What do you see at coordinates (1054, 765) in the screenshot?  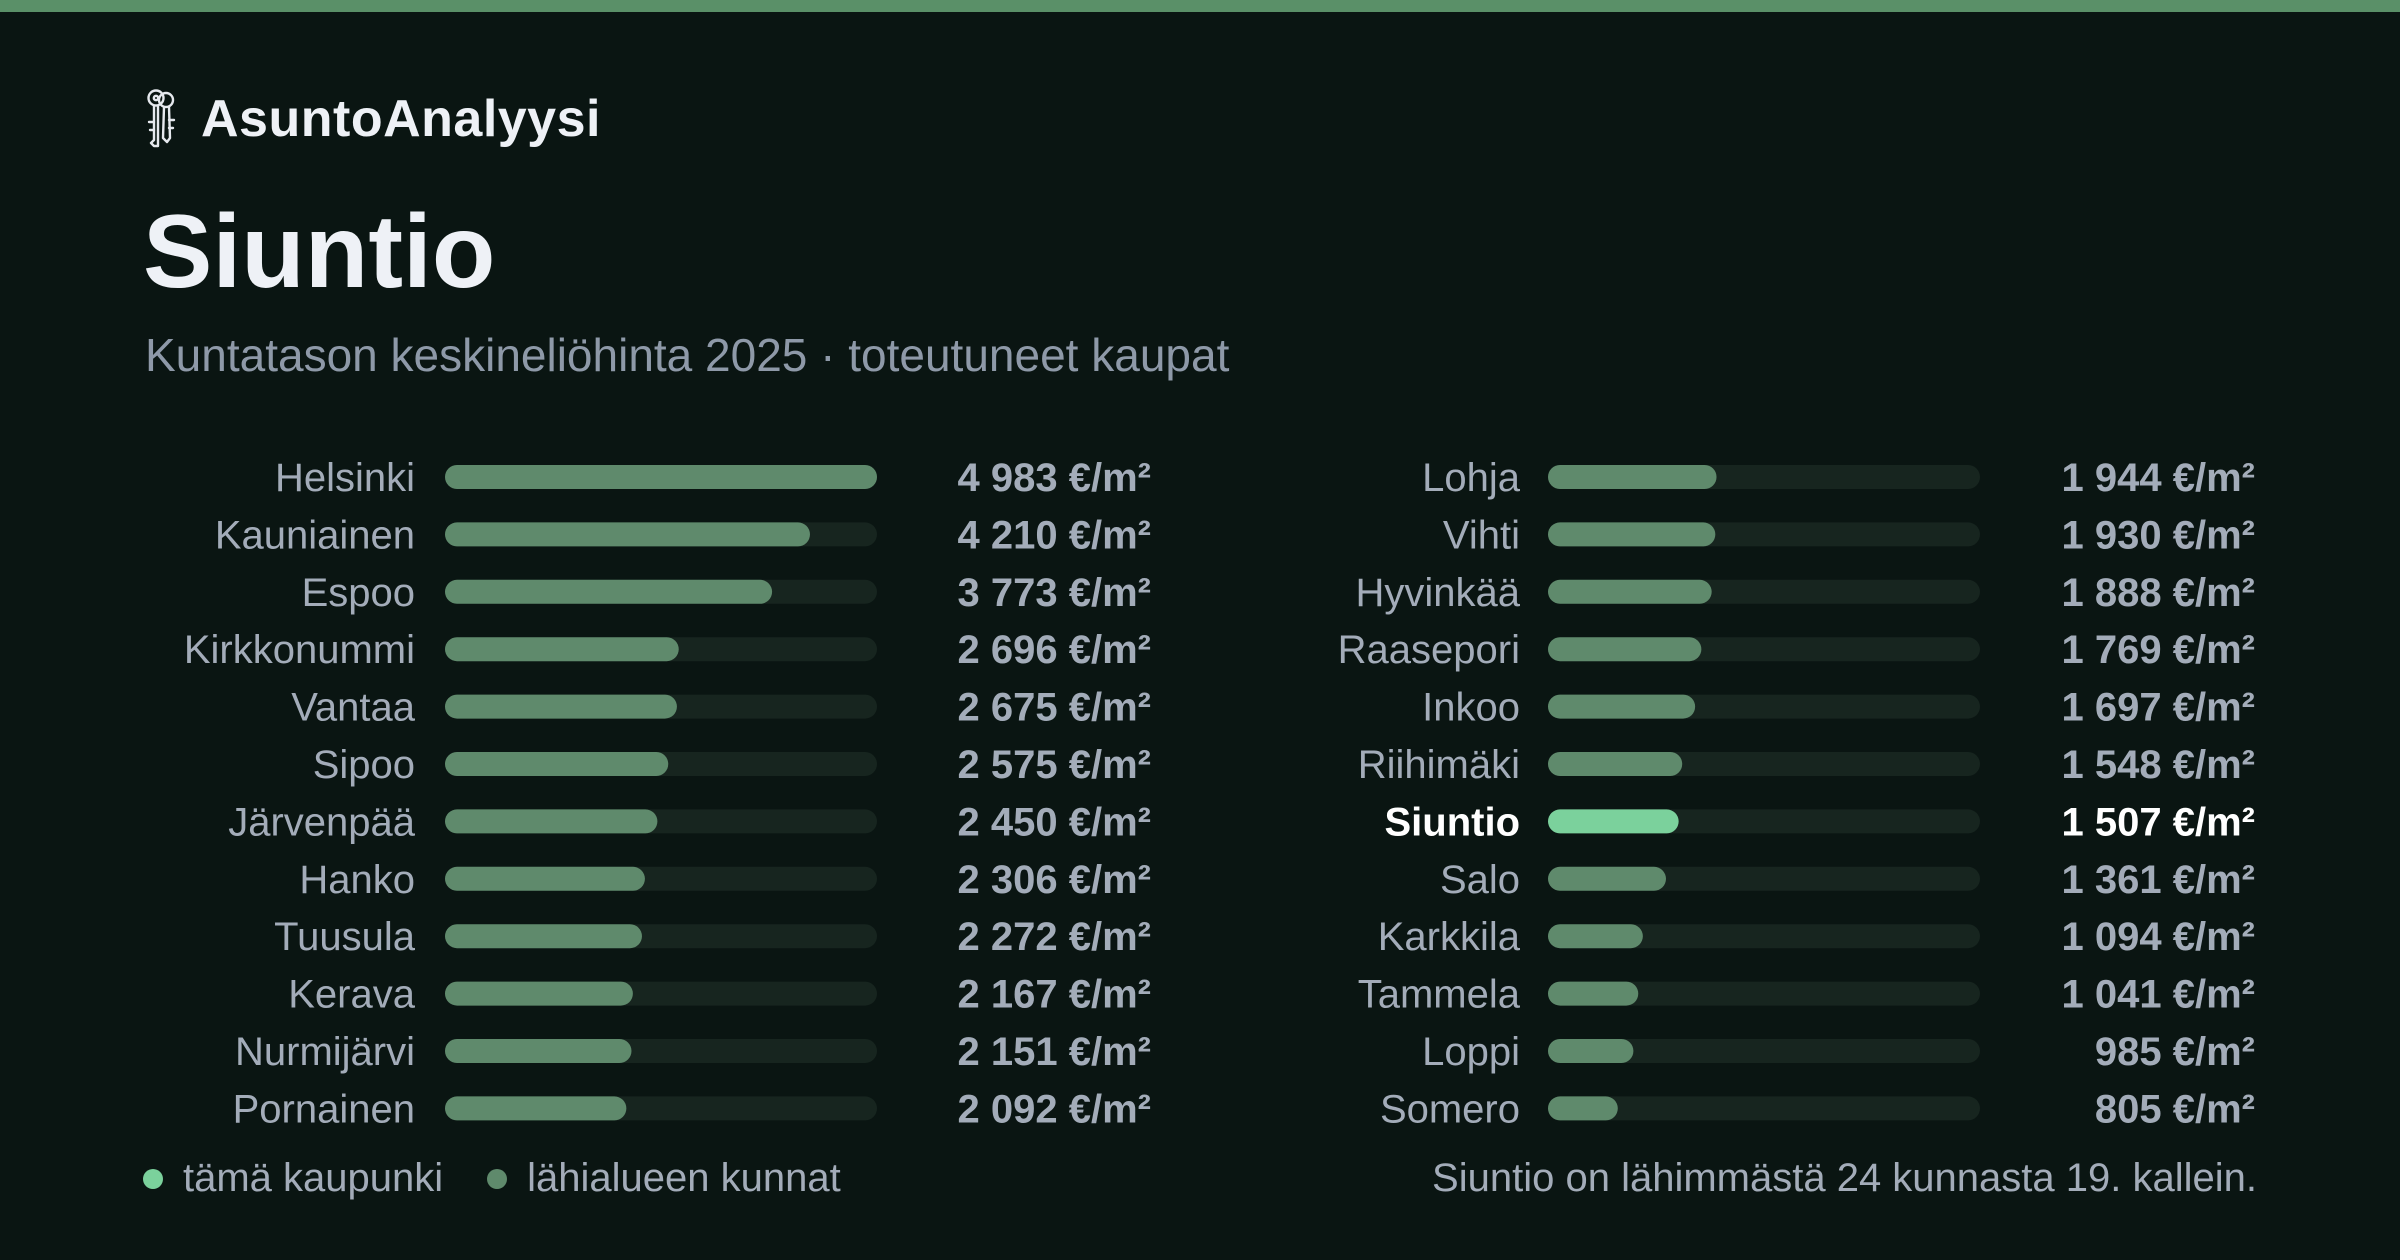 I see `bar-value-sipoo: 2 575 €/m²` at bounding box center [1054, 765].